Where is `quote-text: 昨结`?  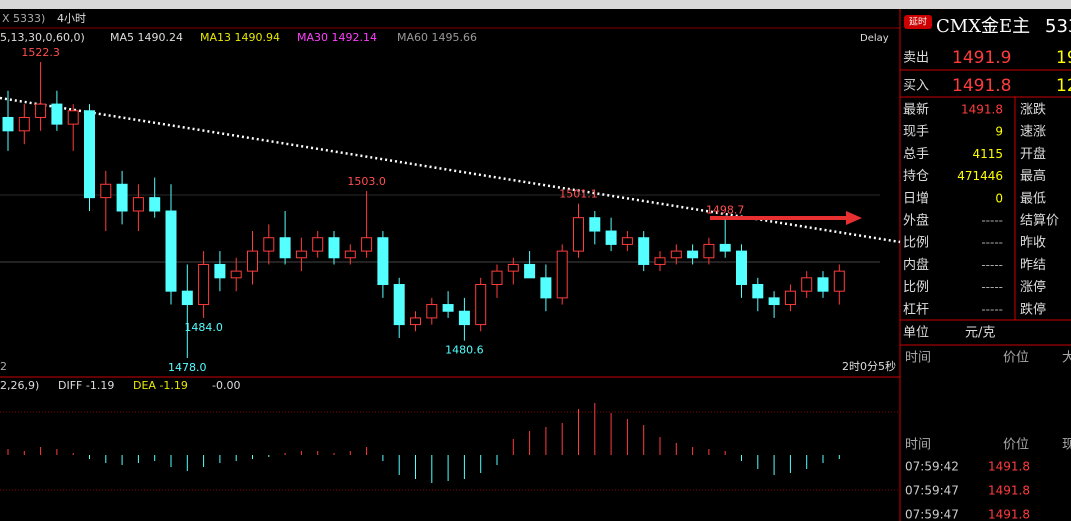
quote-text: 昨结 is located at coordinates (1033, 265).